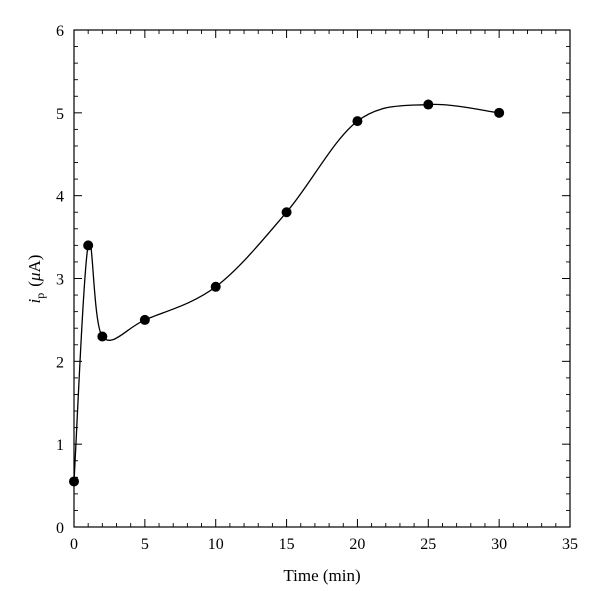 The height and width of the screenshot is (607, 600). Describe the element at coordinates (499, 544) in the screenshot. I see `x-tick-label: 30` at that location.